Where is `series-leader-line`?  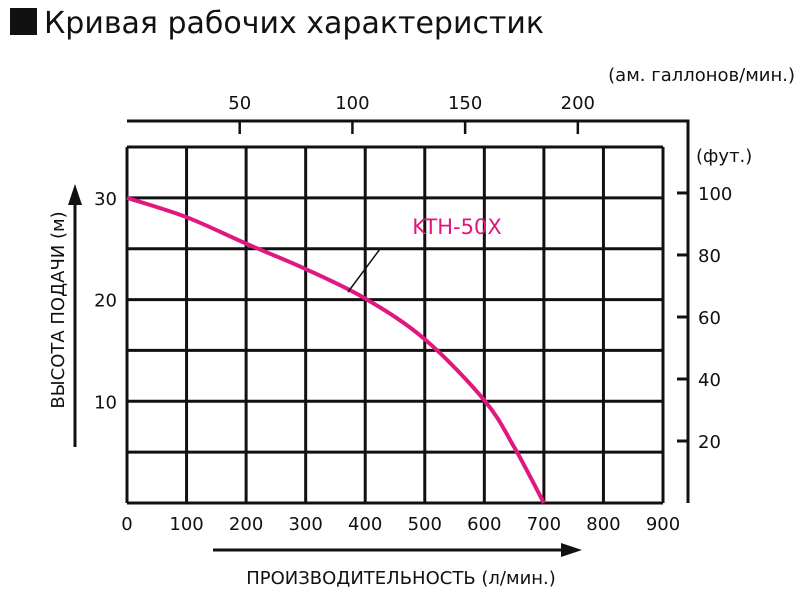
series-leader-line is located at coordinates (437, 270).